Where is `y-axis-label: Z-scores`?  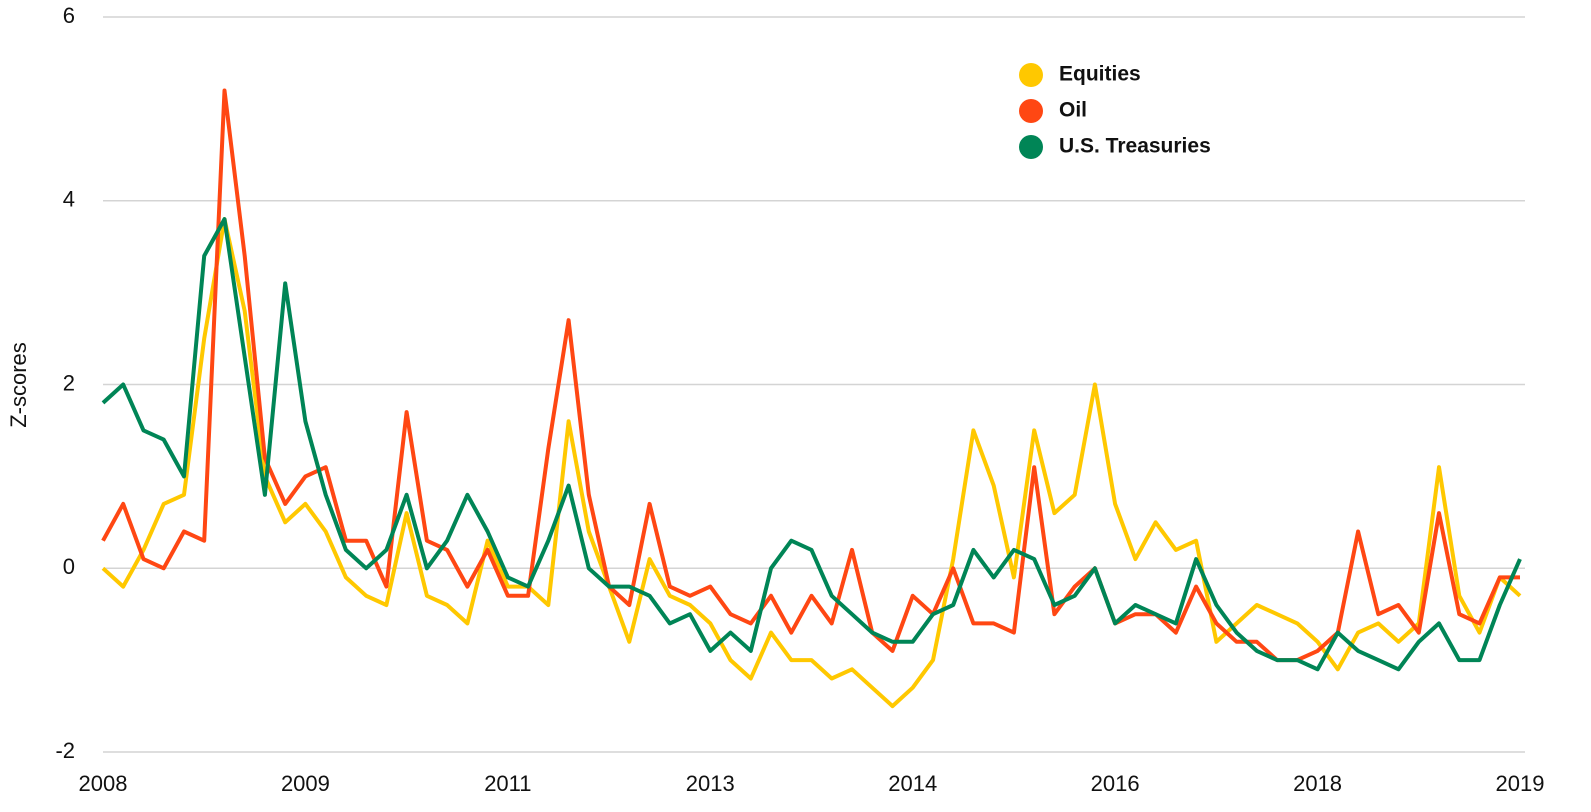 y-axis-label: Z-scores is located at coordinates (18, 385).